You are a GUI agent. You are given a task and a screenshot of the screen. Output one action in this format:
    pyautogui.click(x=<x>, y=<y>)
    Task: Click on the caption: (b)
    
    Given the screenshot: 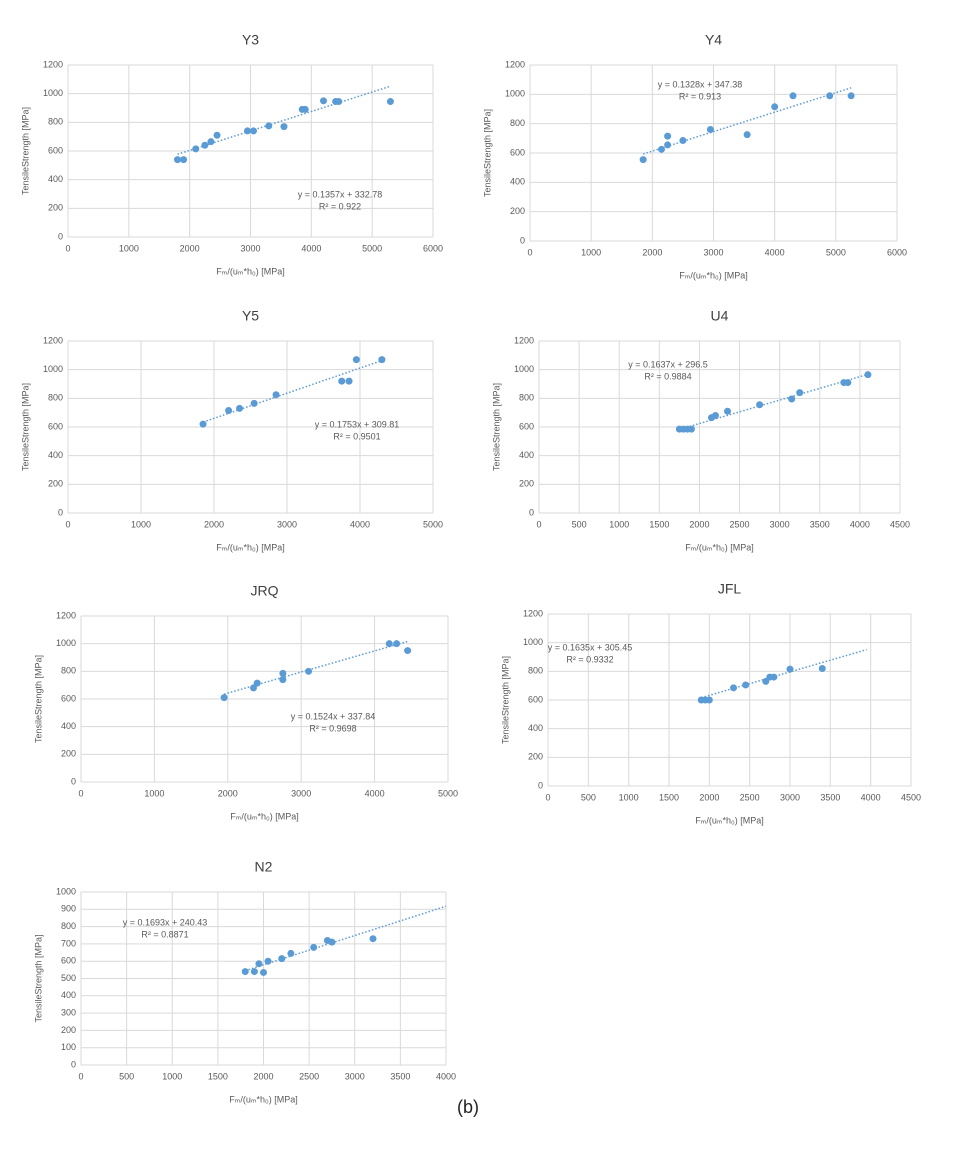 What is the action you would take?
    pyautogui.click(x=468, y=1107)
    